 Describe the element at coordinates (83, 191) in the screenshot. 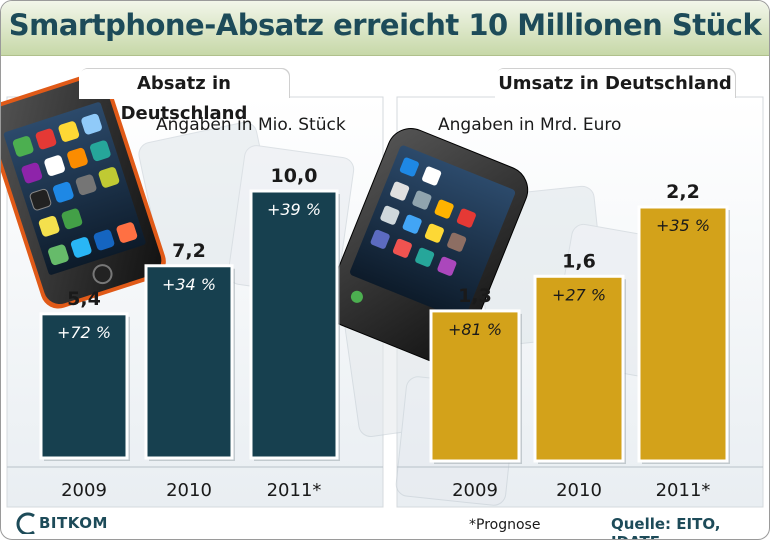

I see `smartphone-illustration-left` at that location.